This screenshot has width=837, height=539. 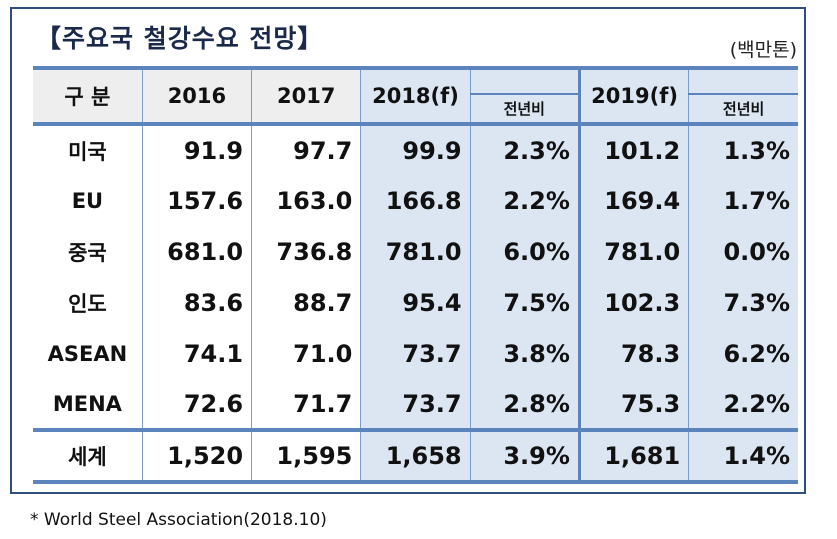 I want to click on unit-label: (백만톤), so click(x=763, y=50).